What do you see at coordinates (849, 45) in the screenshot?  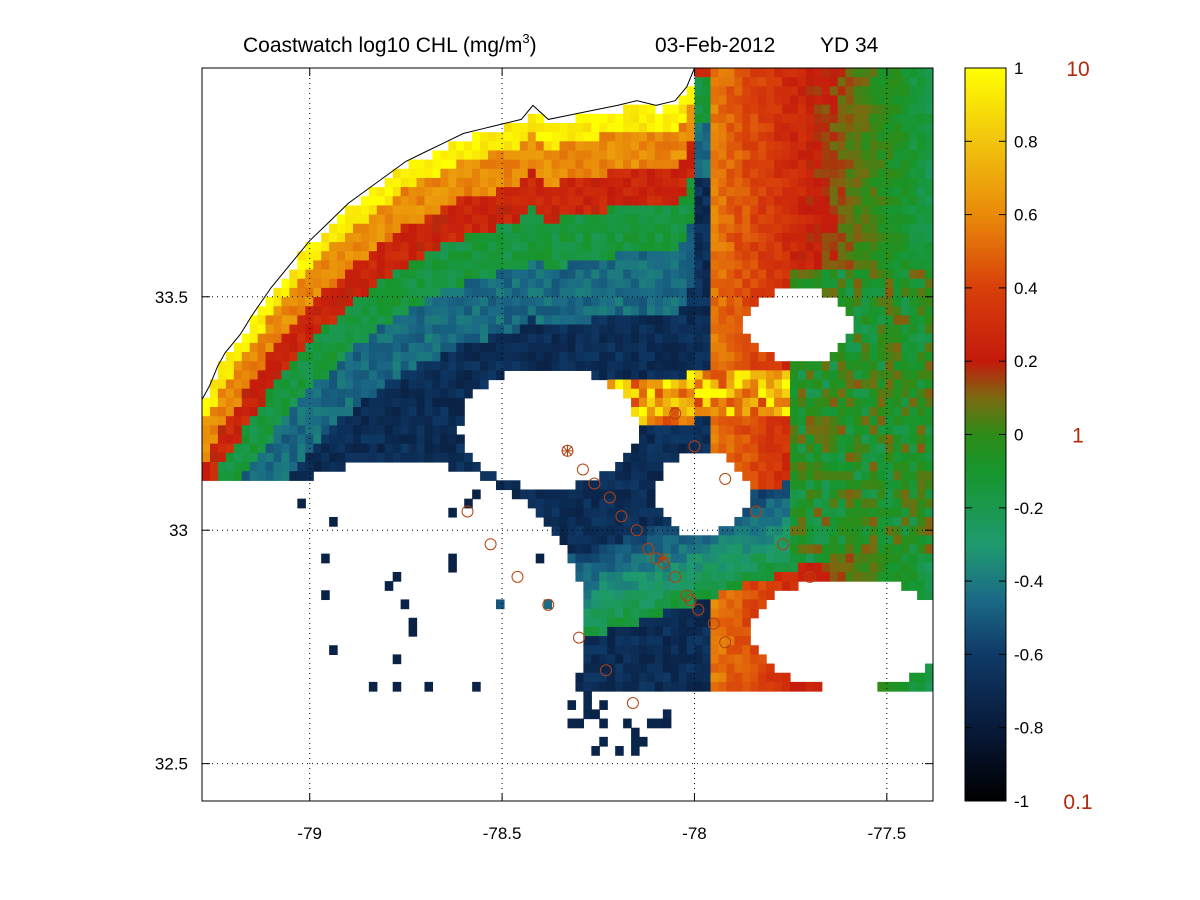 I see `title-yearday: YD 34` at bounding box center [849, 45].